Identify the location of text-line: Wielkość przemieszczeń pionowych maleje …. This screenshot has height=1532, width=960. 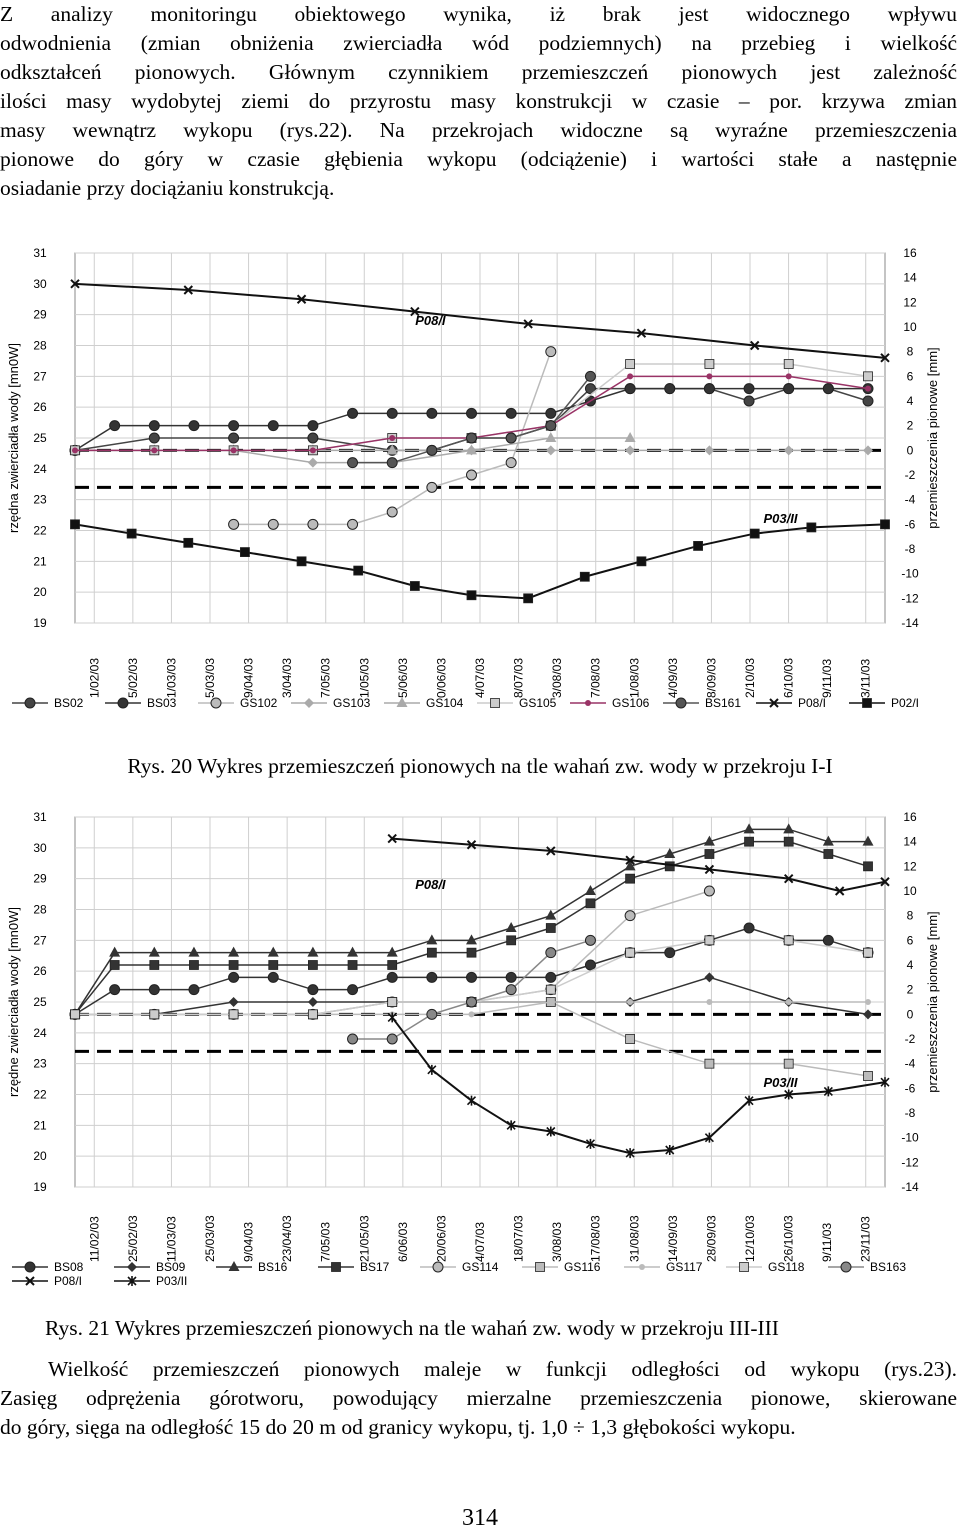
(502, 1369).